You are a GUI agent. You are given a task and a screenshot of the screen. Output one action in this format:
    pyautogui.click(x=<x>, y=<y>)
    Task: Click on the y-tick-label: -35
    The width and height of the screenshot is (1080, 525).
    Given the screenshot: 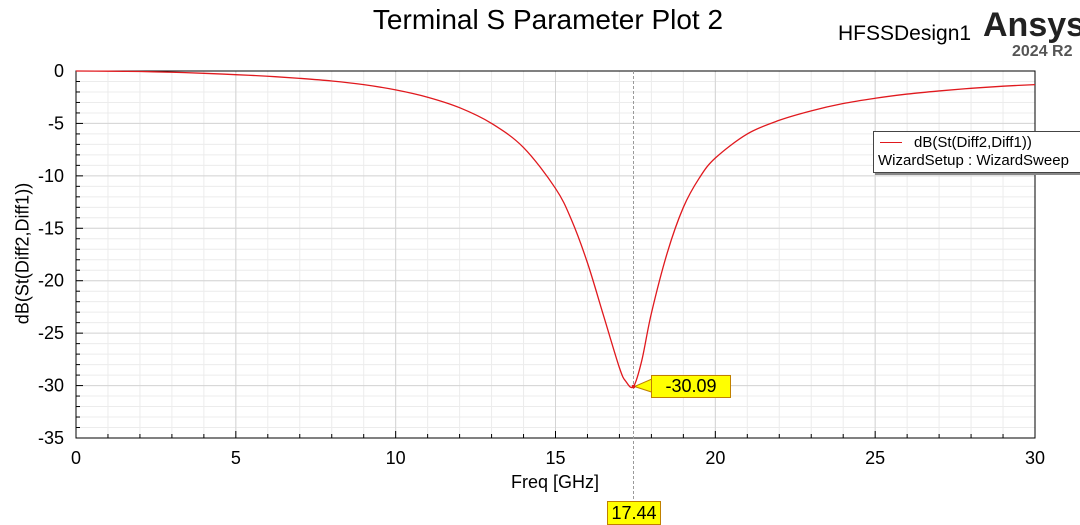 What is the action you would take?
    pyautogui.click(x=51, y=438)
    